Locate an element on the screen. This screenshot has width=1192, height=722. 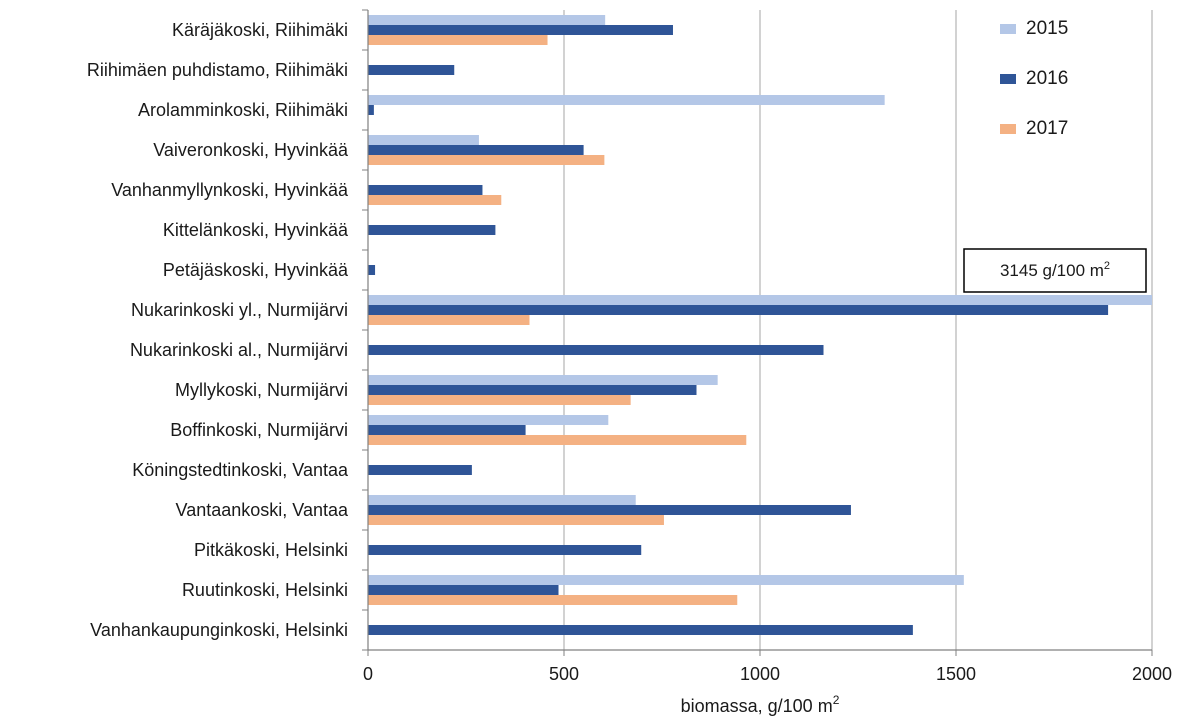
category-label: Pitkäkoski, Helsinki is located at coordinates (271, 550).